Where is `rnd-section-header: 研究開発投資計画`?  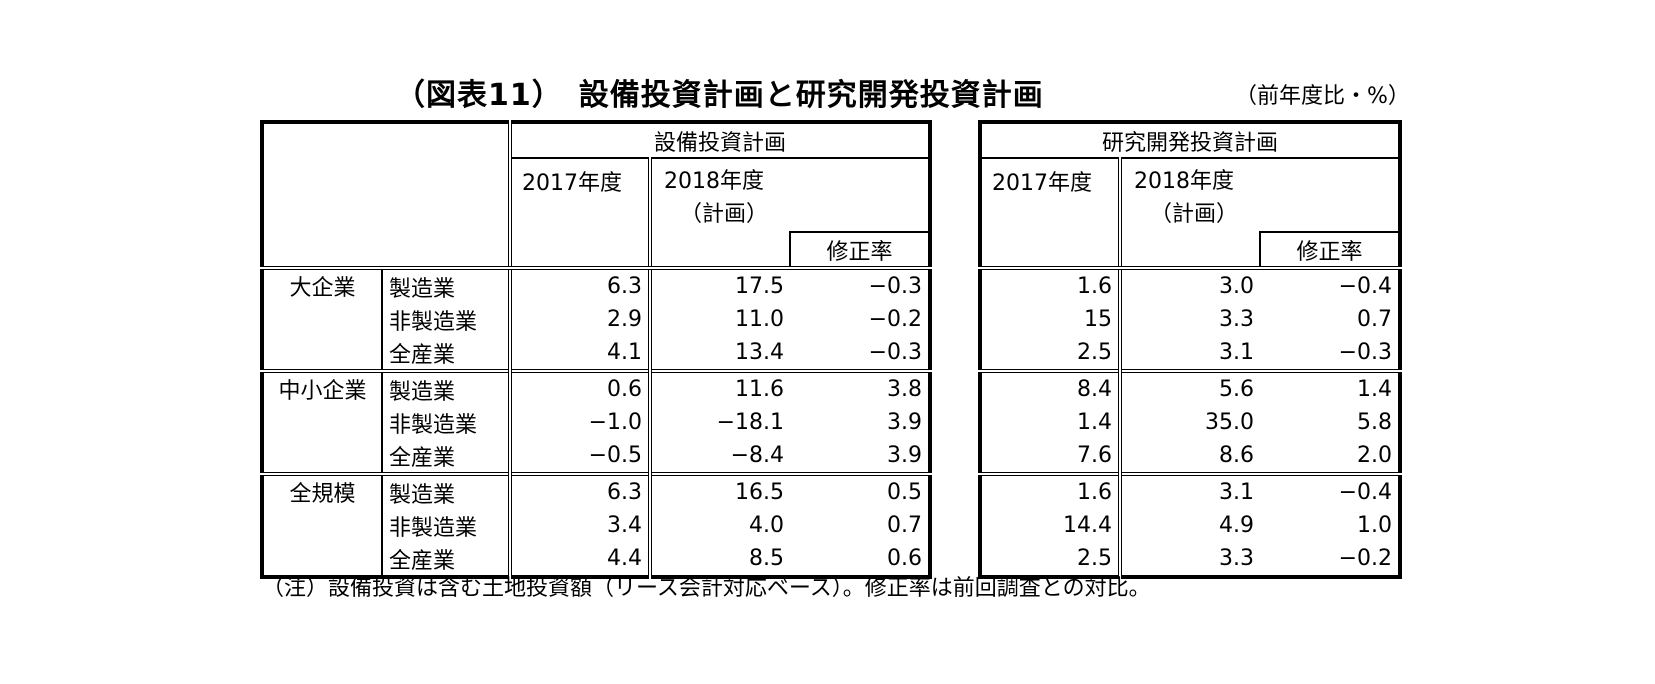 rnd-section-header: 研究開発投資計画 is located at coordinates (1190, 140).